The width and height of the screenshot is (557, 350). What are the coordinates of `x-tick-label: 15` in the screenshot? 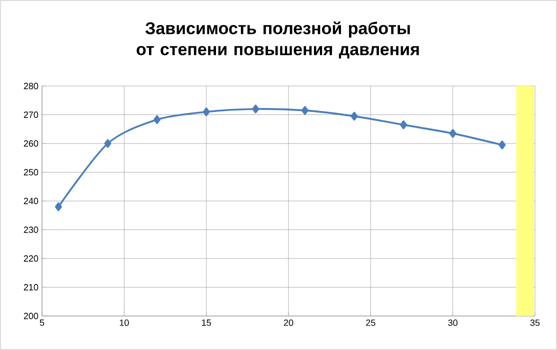 It's located at (206, 323).